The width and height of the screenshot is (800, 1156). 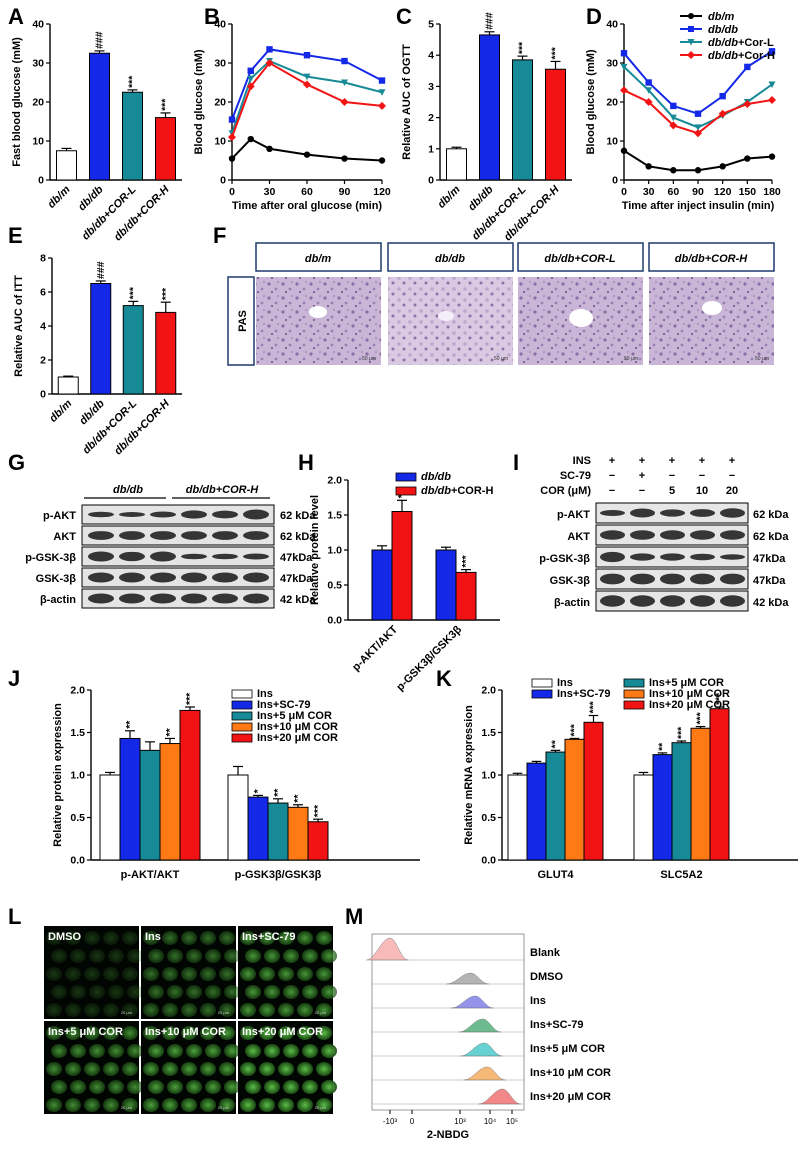 What do you see at coordinates (318, 810) in the screenshot?
I see `chart-j-sig: ***` at bounding box center [318, 810].